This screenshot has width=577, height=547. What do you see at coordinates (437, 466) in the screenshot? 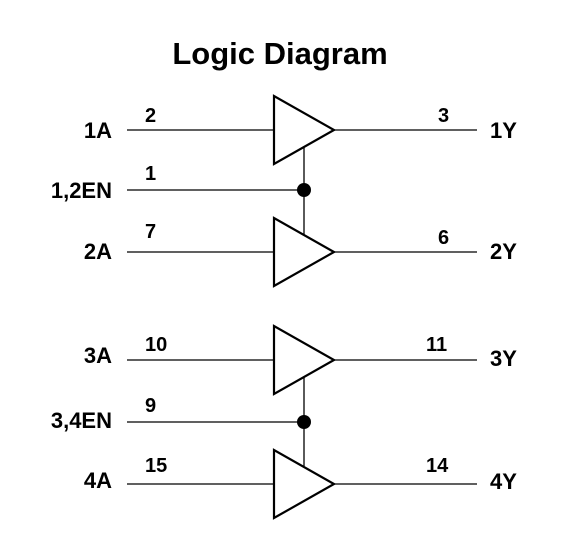
I see `output-pin-4y: 14` at bounding box center [437, 466].